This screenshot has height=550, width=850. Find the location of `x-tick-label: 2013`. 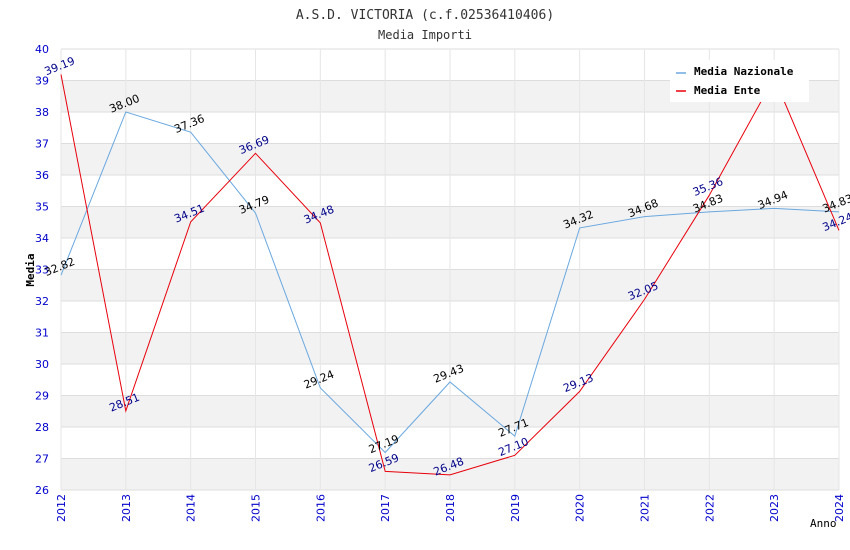

x-tick-label: 2013 is located at coordinates (126, 508).